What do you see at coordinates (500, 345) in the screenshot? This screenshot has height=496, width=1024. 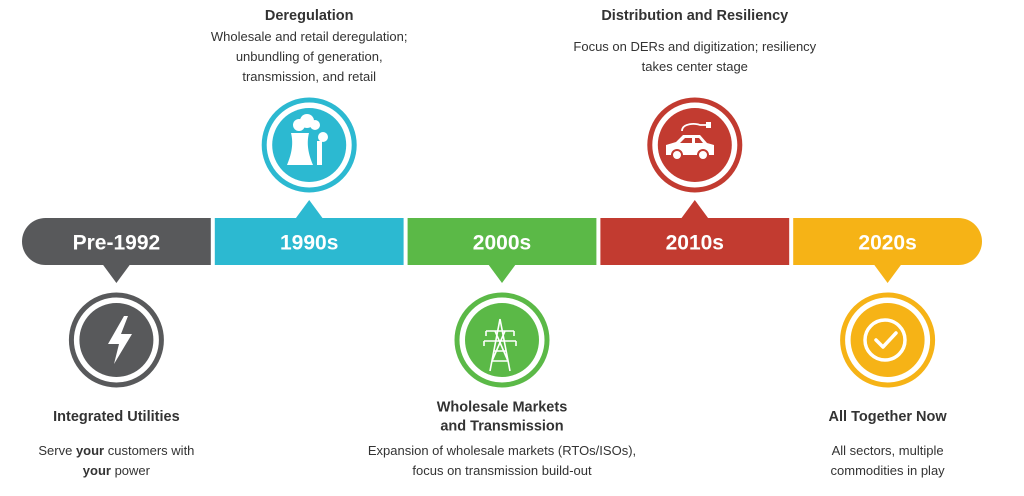 I see `tower-icon` at bounding box center [500, 345].